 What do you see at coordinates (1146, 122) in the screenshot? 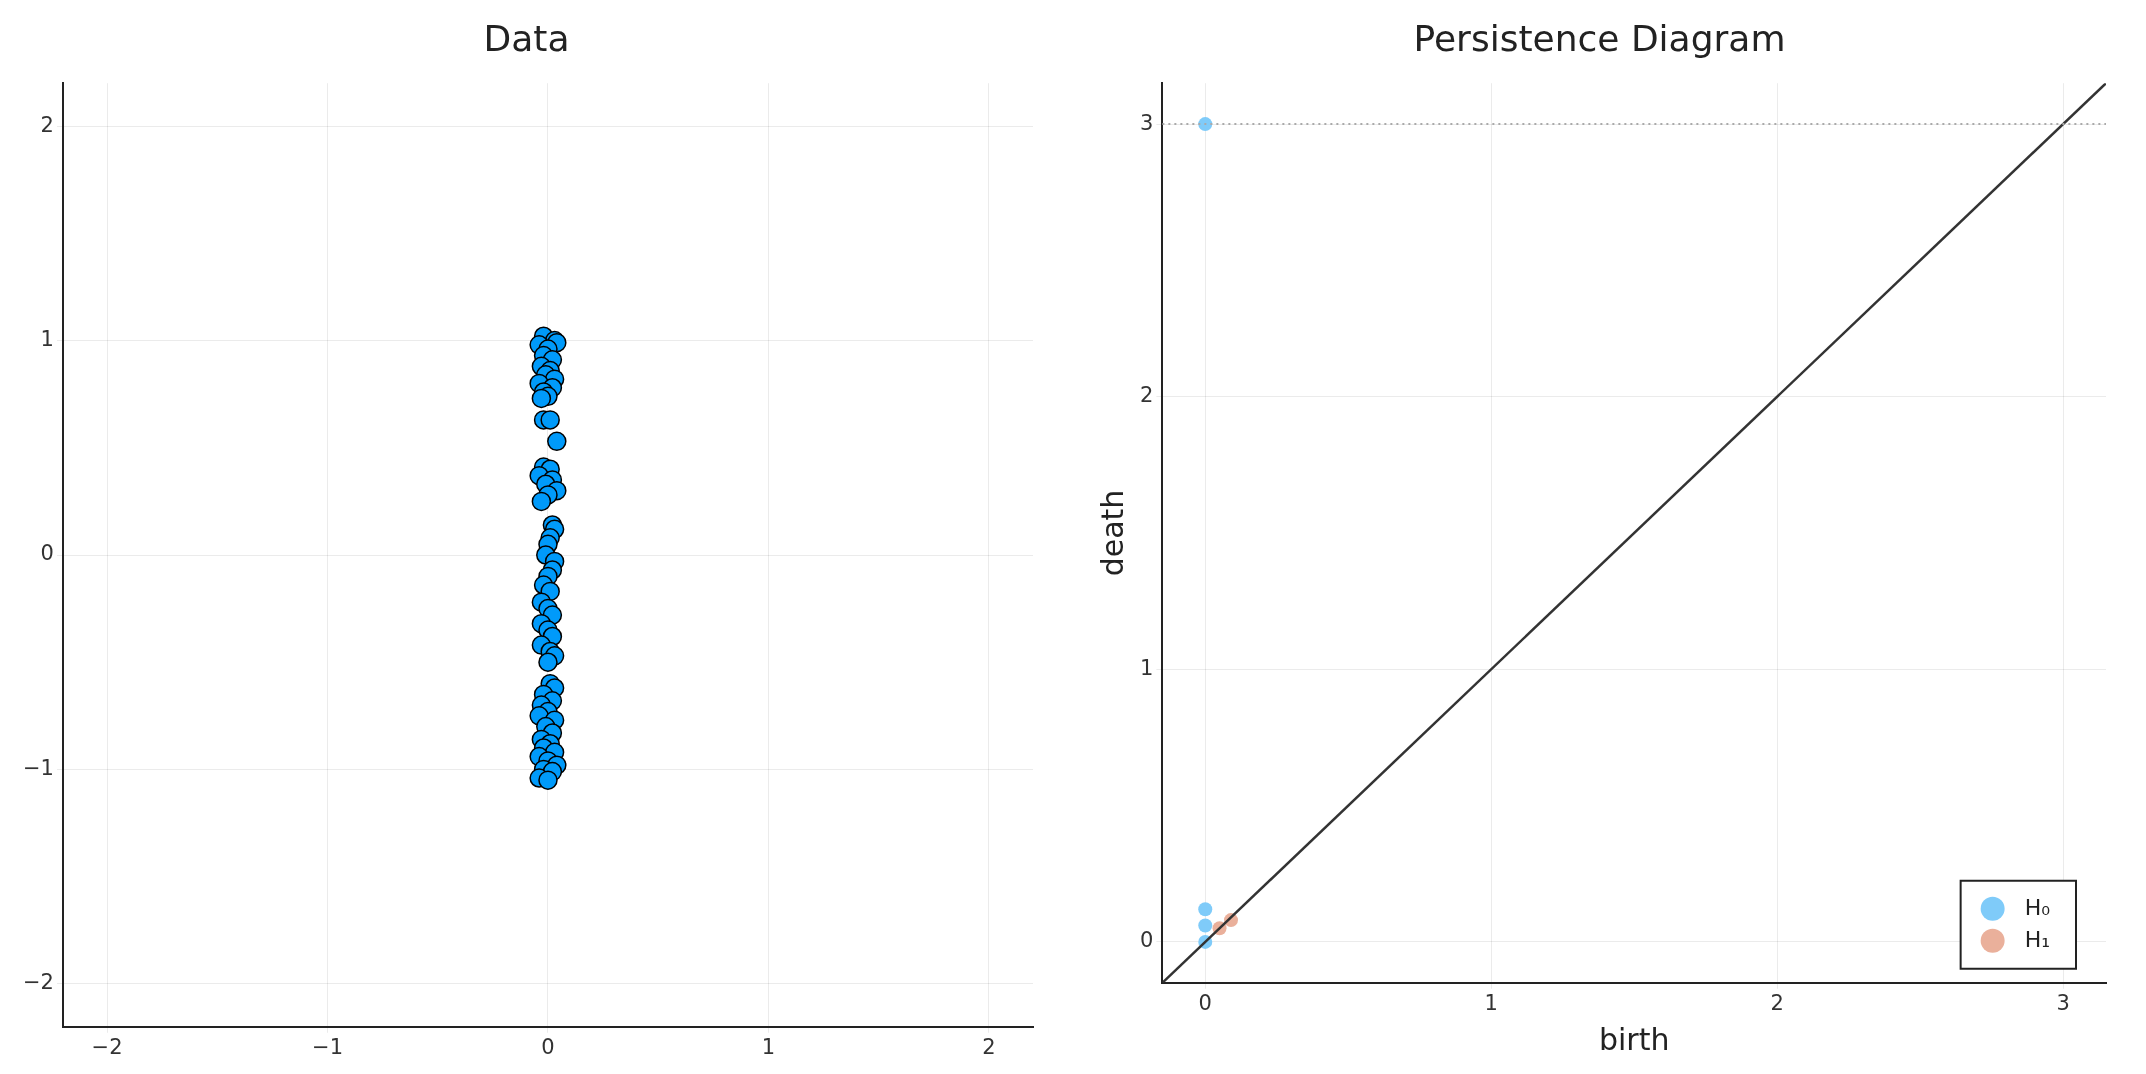
I see `y-tick-label: 3` at bounding box center [1146, 122].